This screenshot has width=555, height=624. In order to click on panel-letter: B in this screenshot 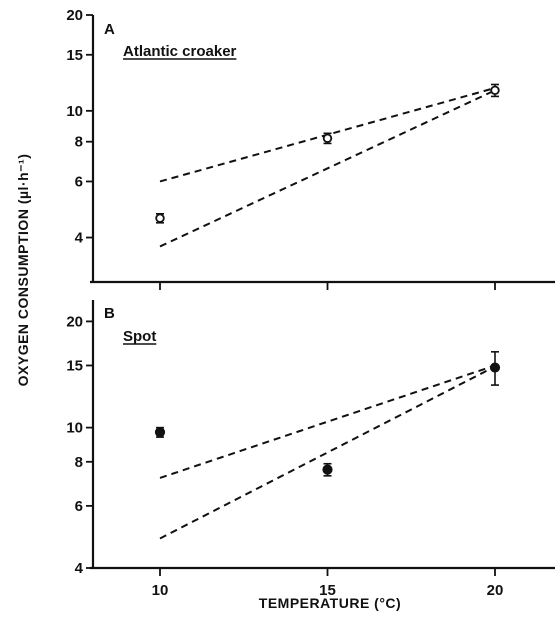, I will do `click(109, 313)`.